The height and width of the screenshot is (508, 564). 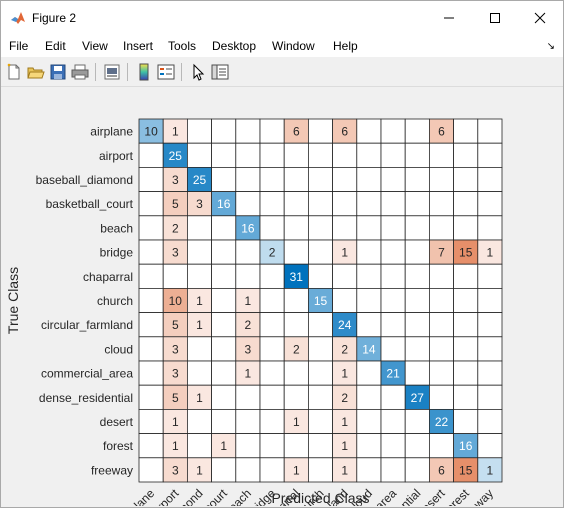 I want to click on cell-value: 24, so click(x=345, y=325).